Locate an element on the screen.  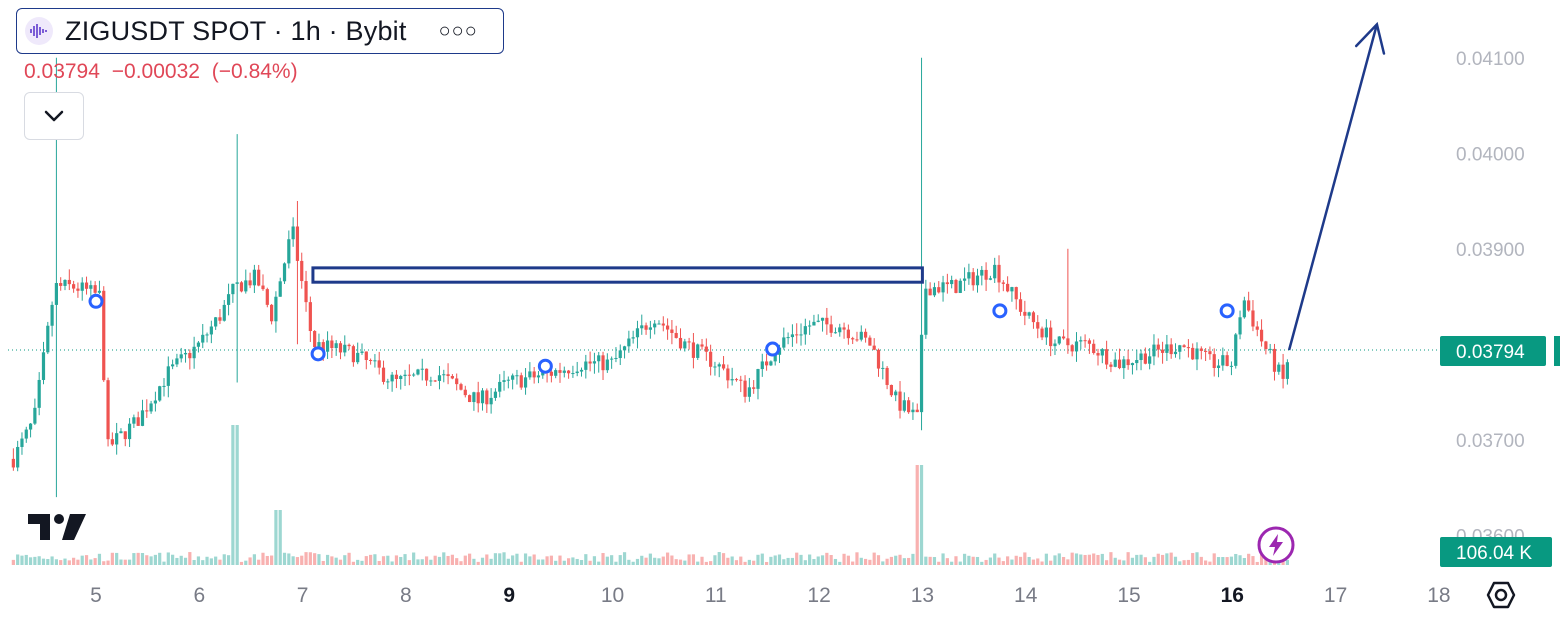
symbol-title: ZIGUSDT SPOT · 1h · Bybit is located at coordinates (236, 30).